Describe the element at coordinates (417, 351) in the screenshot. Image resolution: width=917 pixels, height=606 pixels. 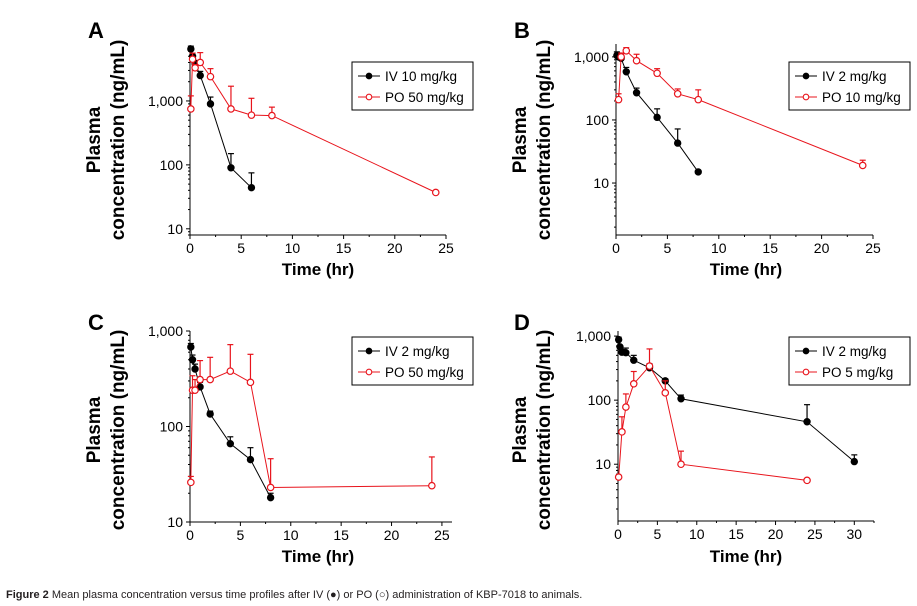
I see `legend-label: IV 2 mg/kg` at that location.